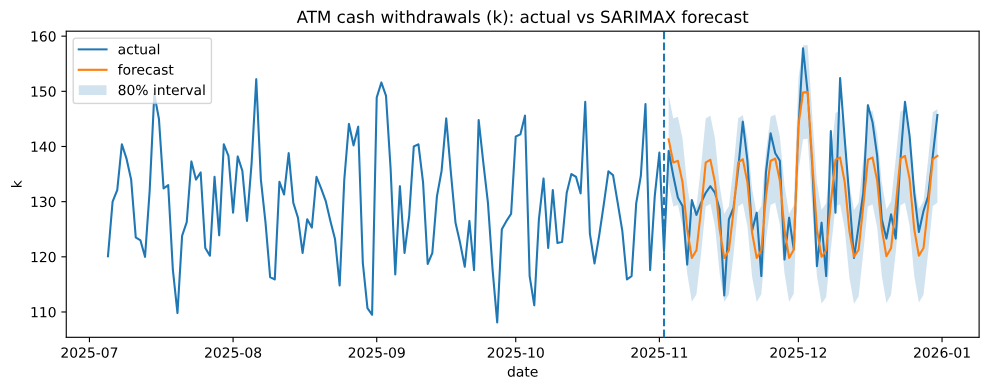 The image size is (989, 390). What do you see at coordinates (44, 146) in the screenshot?
I see `y-tick-label: 140` at bounding box center [44, 146].